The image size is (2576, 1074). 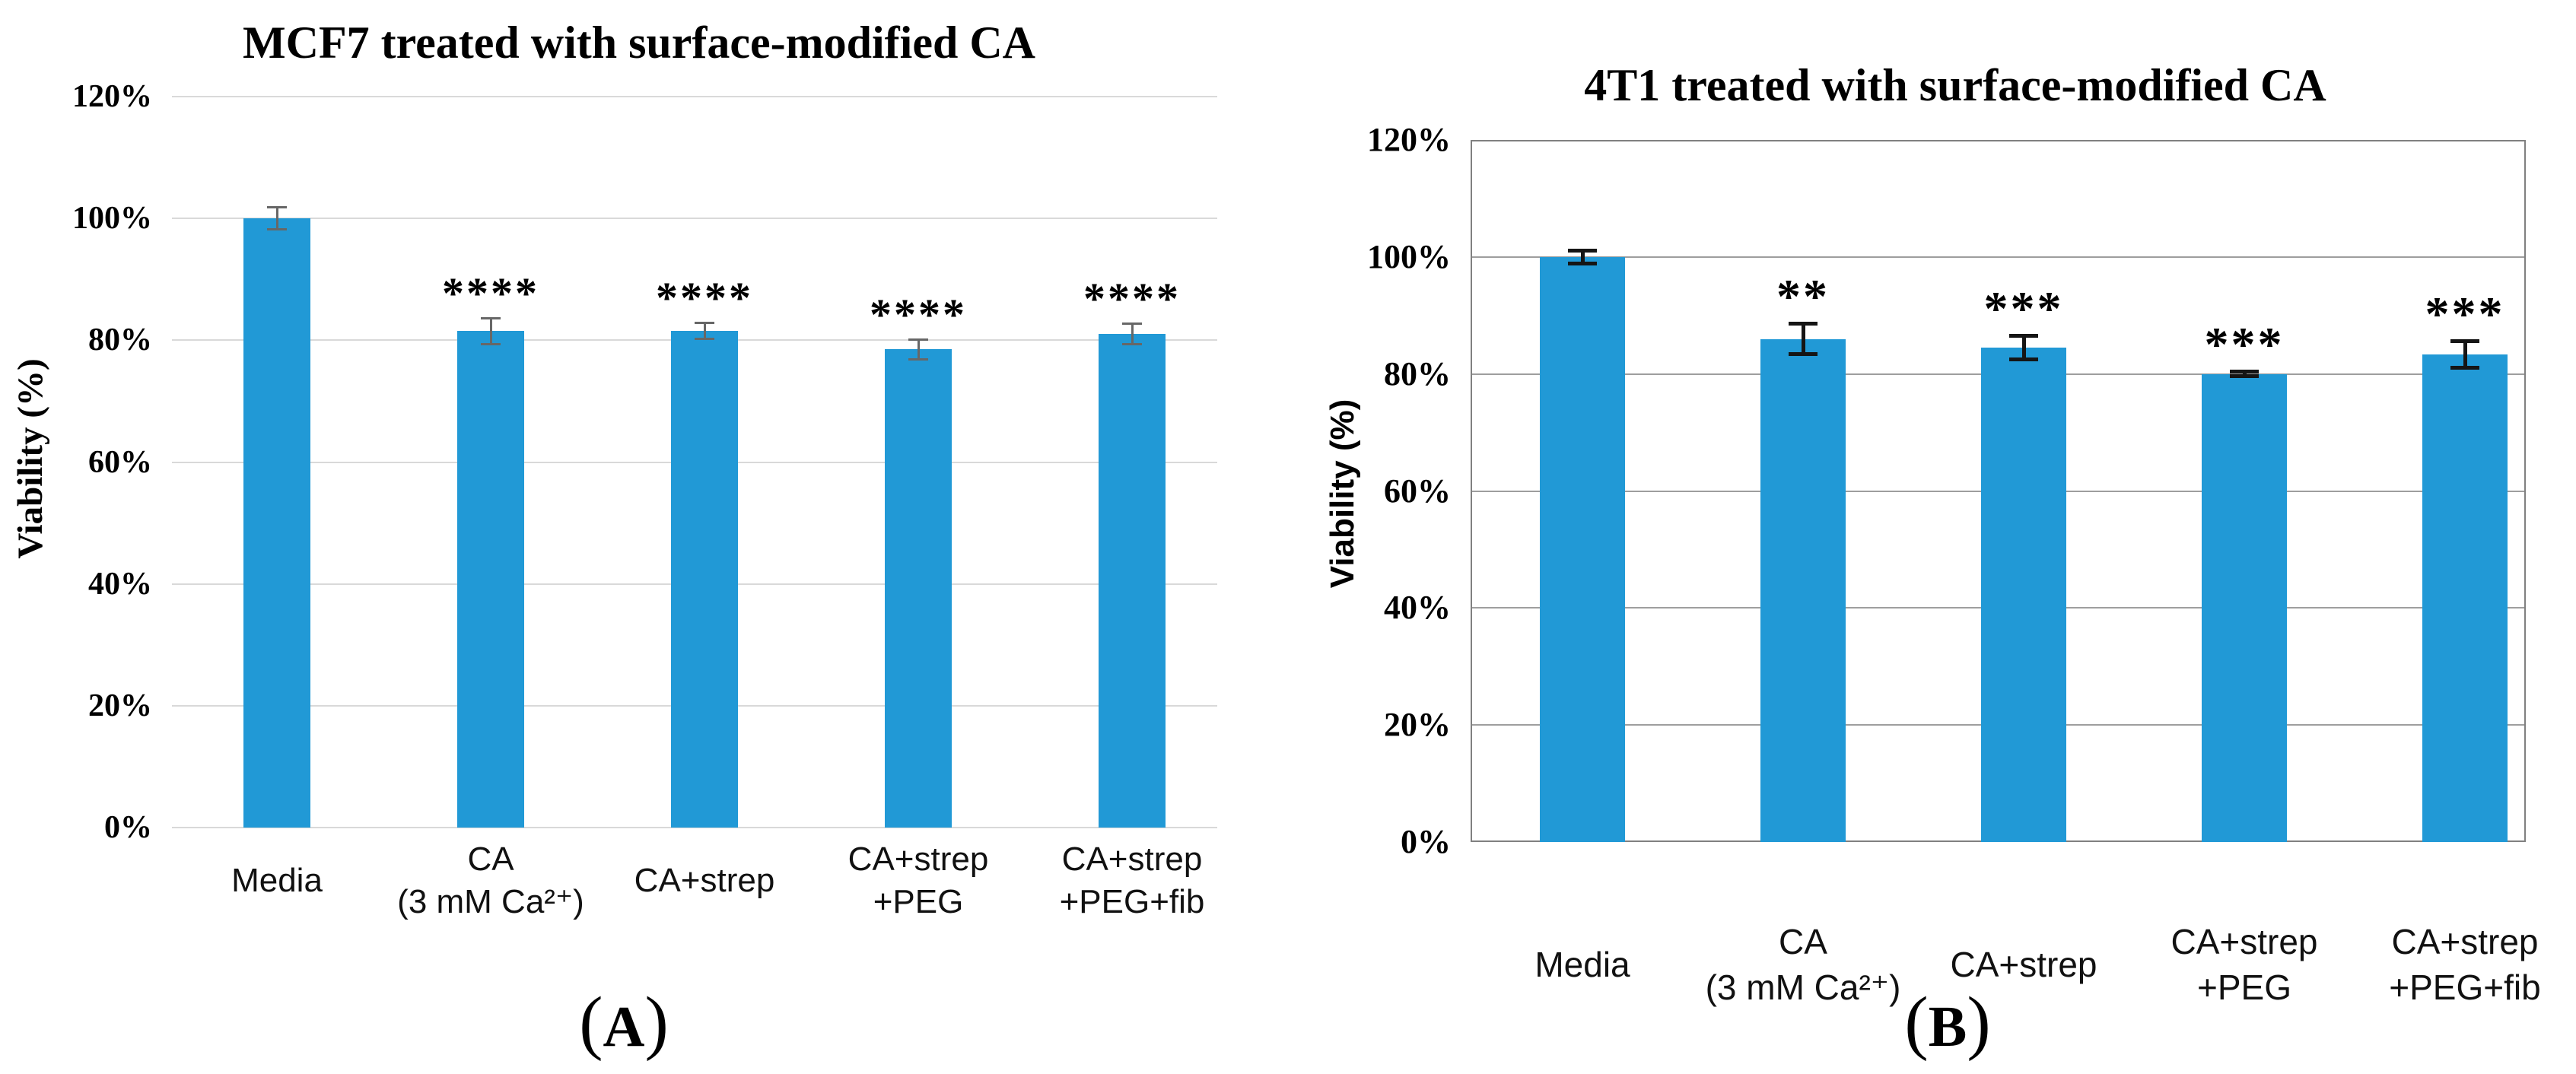 I want to click on error-bar-cap-3-bottom, so click(x=918, y=359).